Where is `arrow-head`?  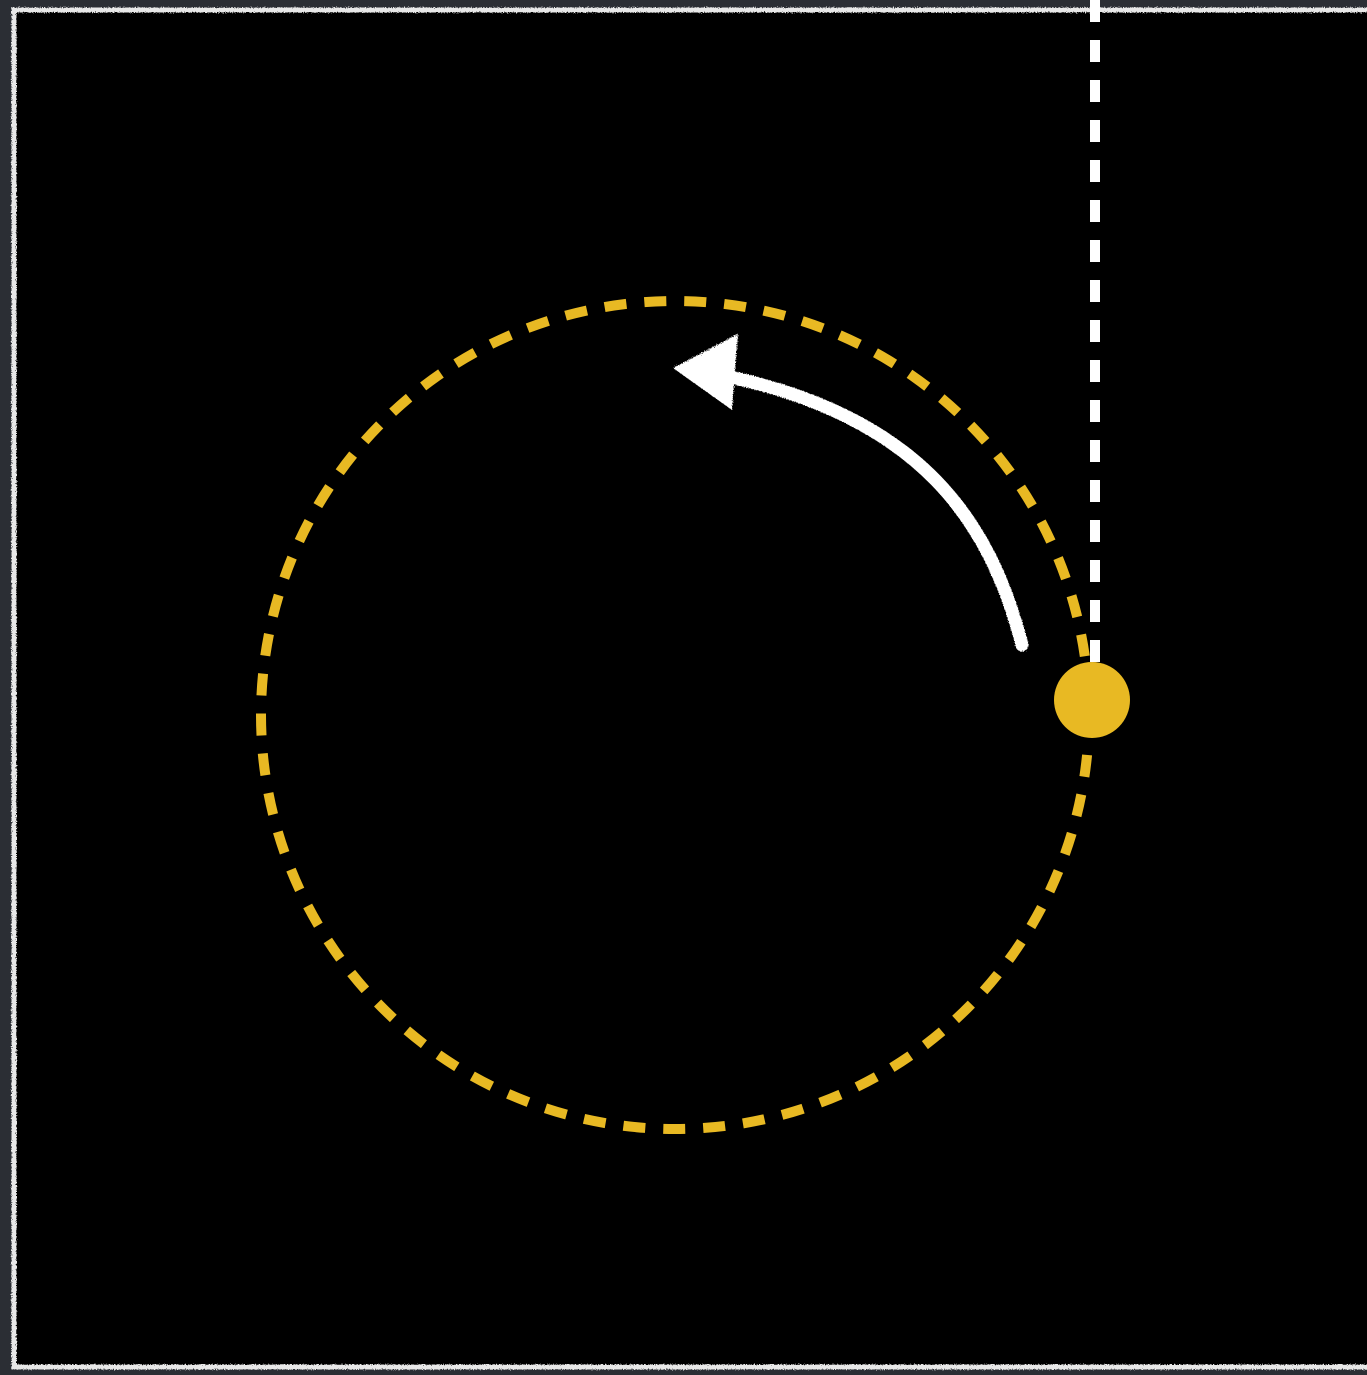
arrow-head is located at coordinates (705, 372).